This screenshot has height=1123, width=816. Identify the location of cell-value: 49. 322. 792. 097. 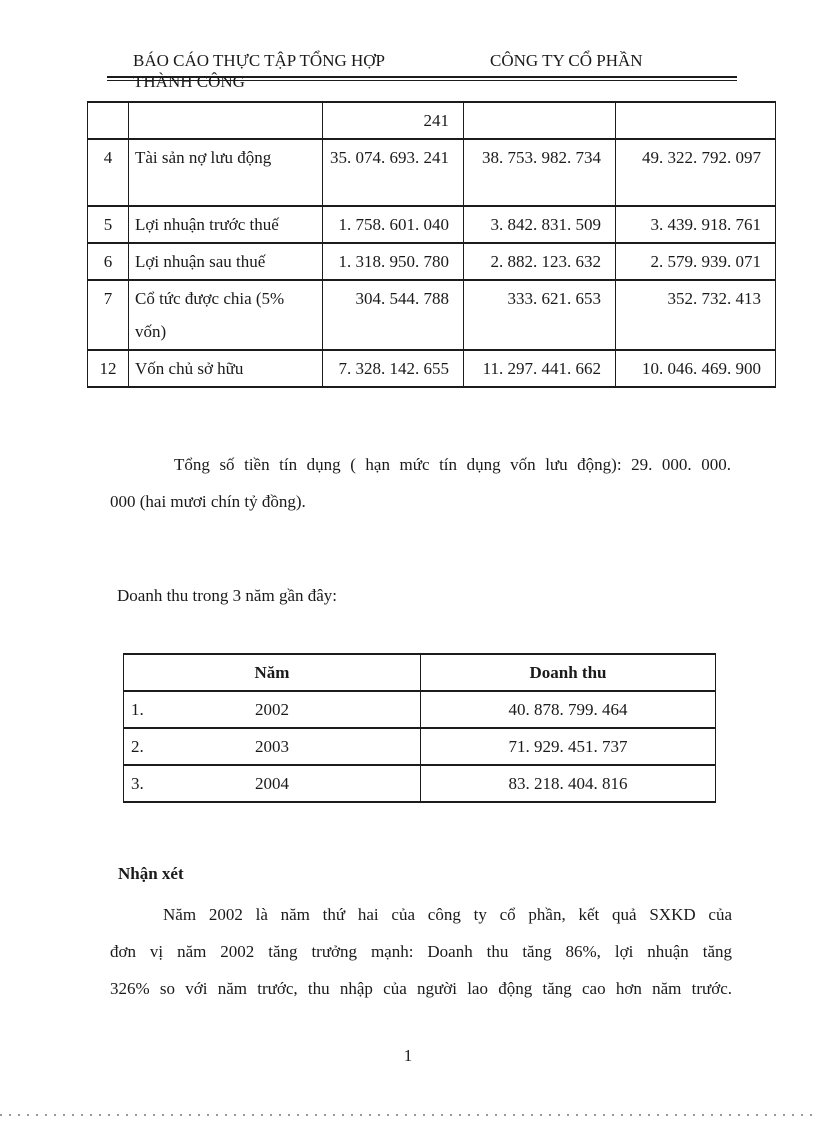
(695, 172).